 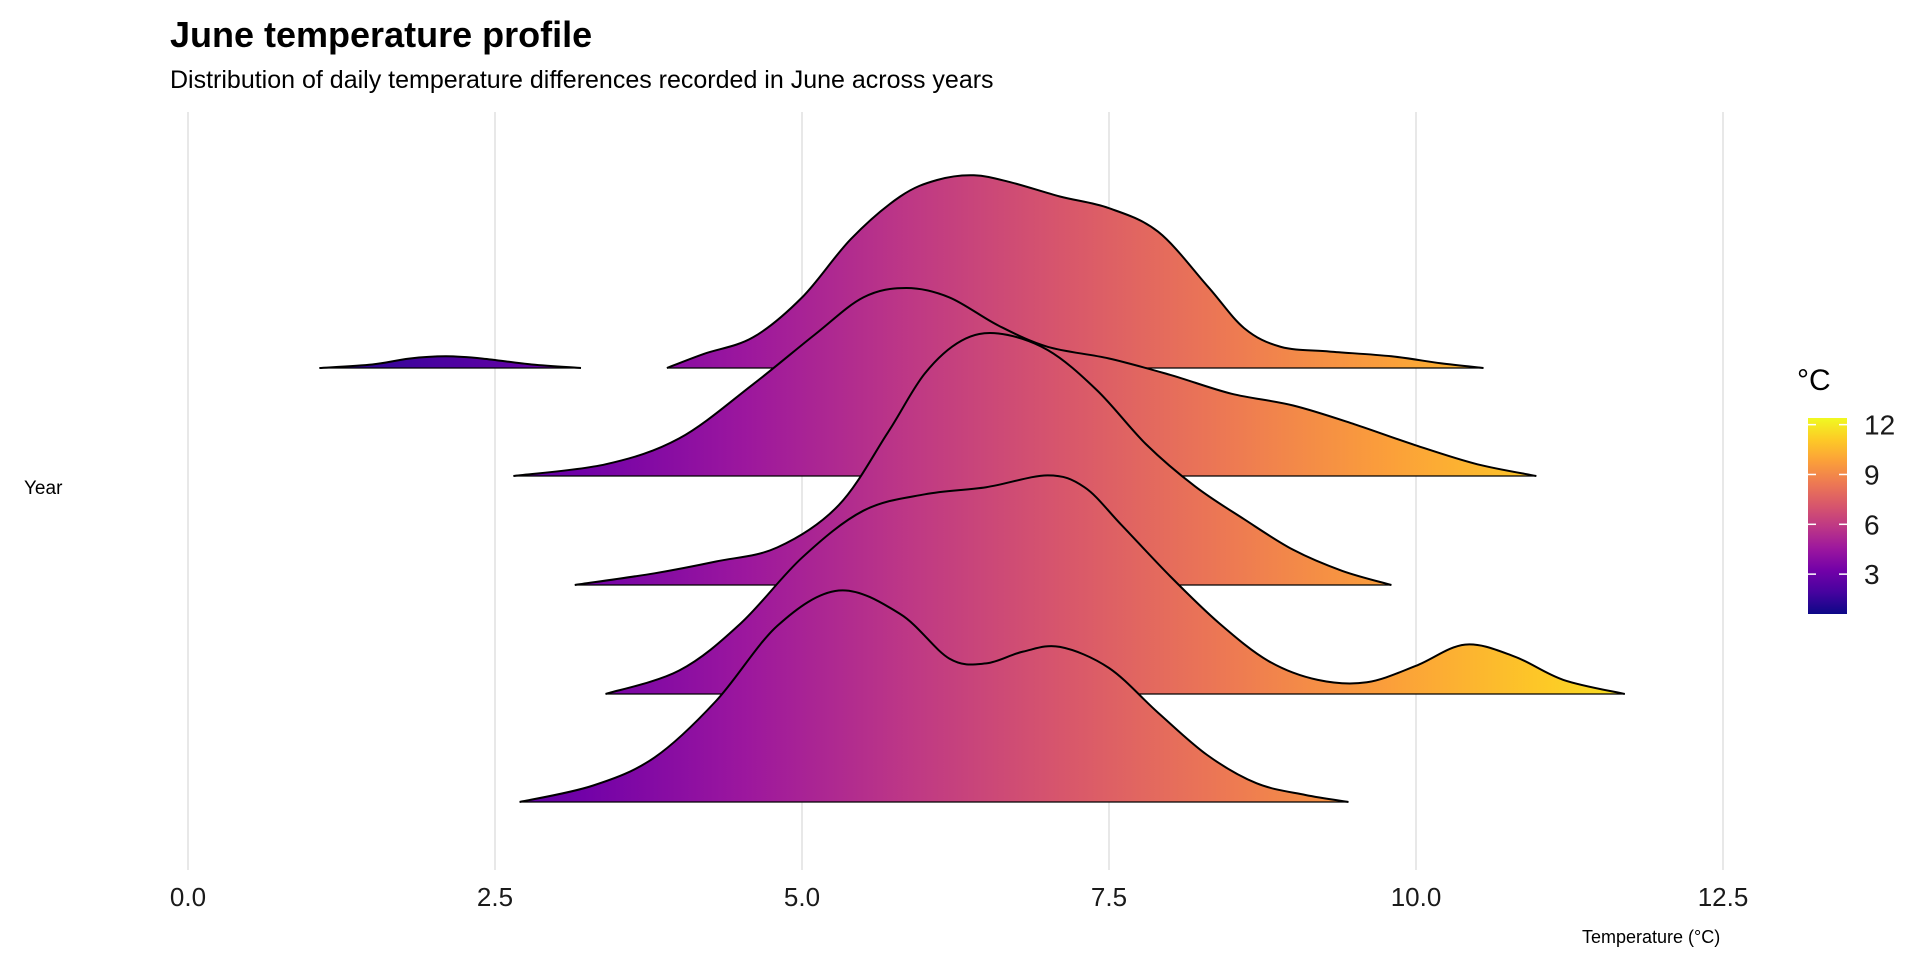 What do you see at coordinates (1879, 425) in the screenshot?
I see `legend-tick-label-3: 12` at bounding box center [1879, 425].